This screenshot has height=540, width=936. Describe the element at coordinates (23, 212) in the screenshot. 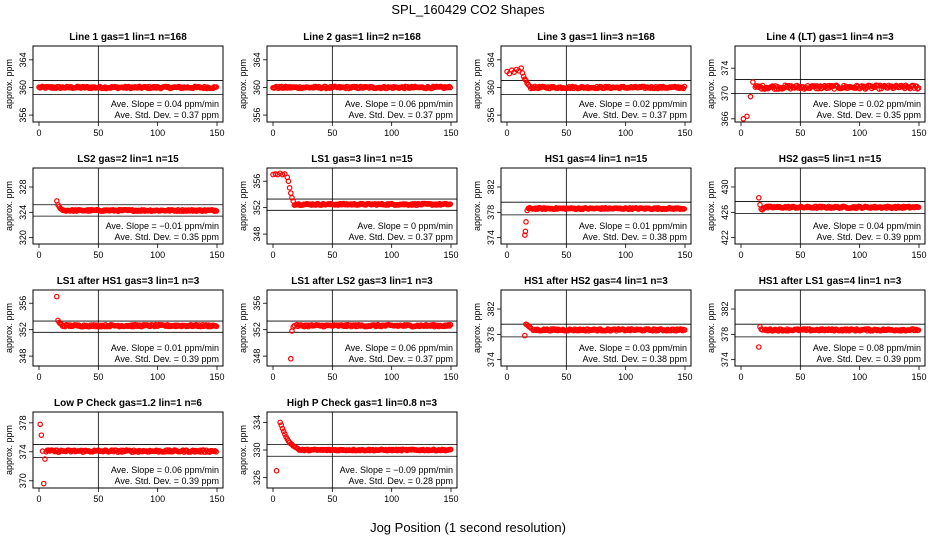

I see `y-tick-label: 324` at that location.